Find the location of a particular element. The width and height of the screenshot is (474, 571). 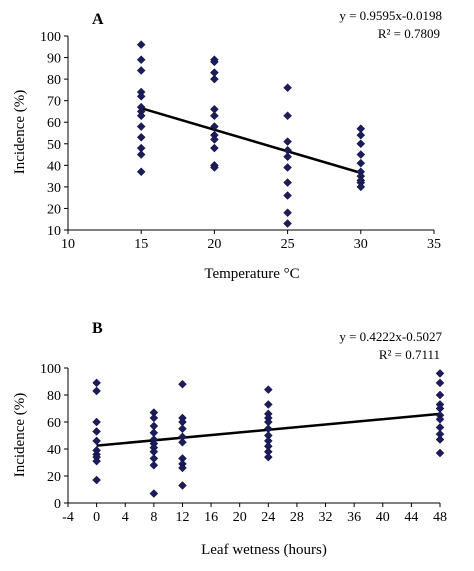

x-tick-label: 30 is located at coordinates (361, 244).